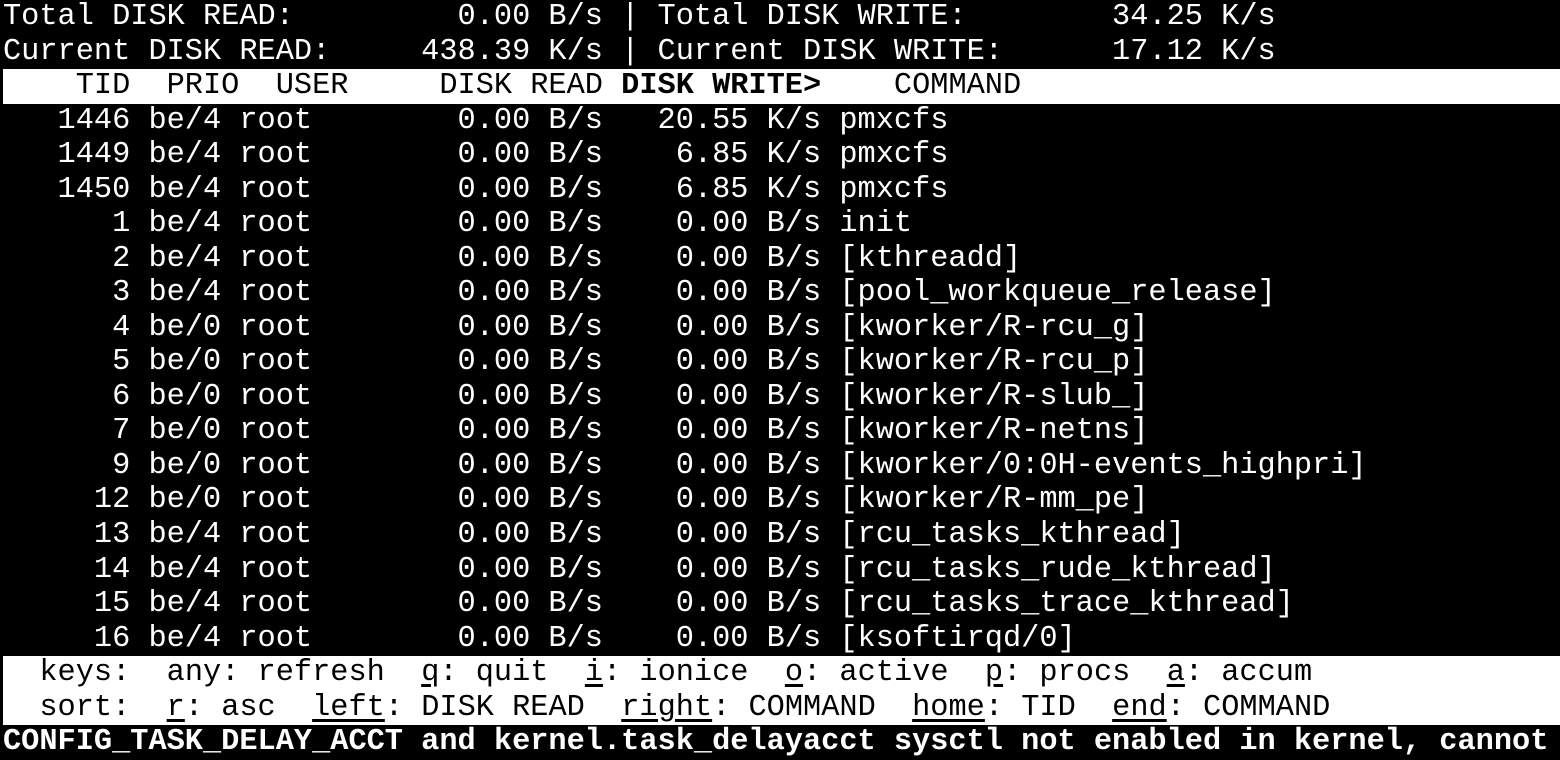 This screenshot has height=760, width=1560. I want to click on key-shortcut: right, so click(667, 707).